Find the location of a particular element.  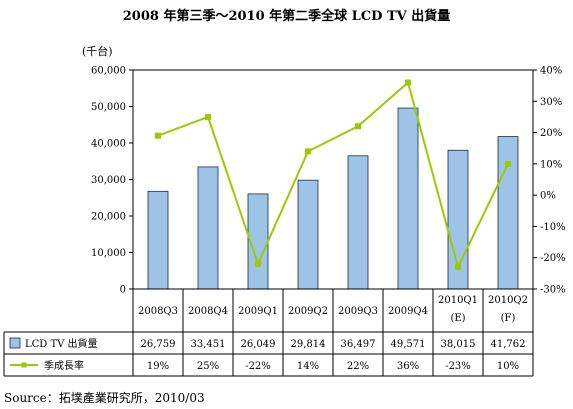

growth-value-cell: 10% is located at coordinates (508, 366).